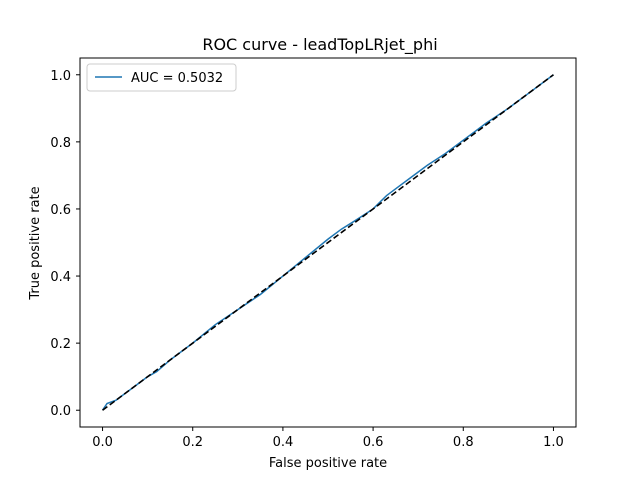 Image resolution: width=640 pixels, height=480 pixels. I want to click on x-axis-ticks: 0.0 0.2 0.4 0.6 0.8 1.0, so click(328, 438).